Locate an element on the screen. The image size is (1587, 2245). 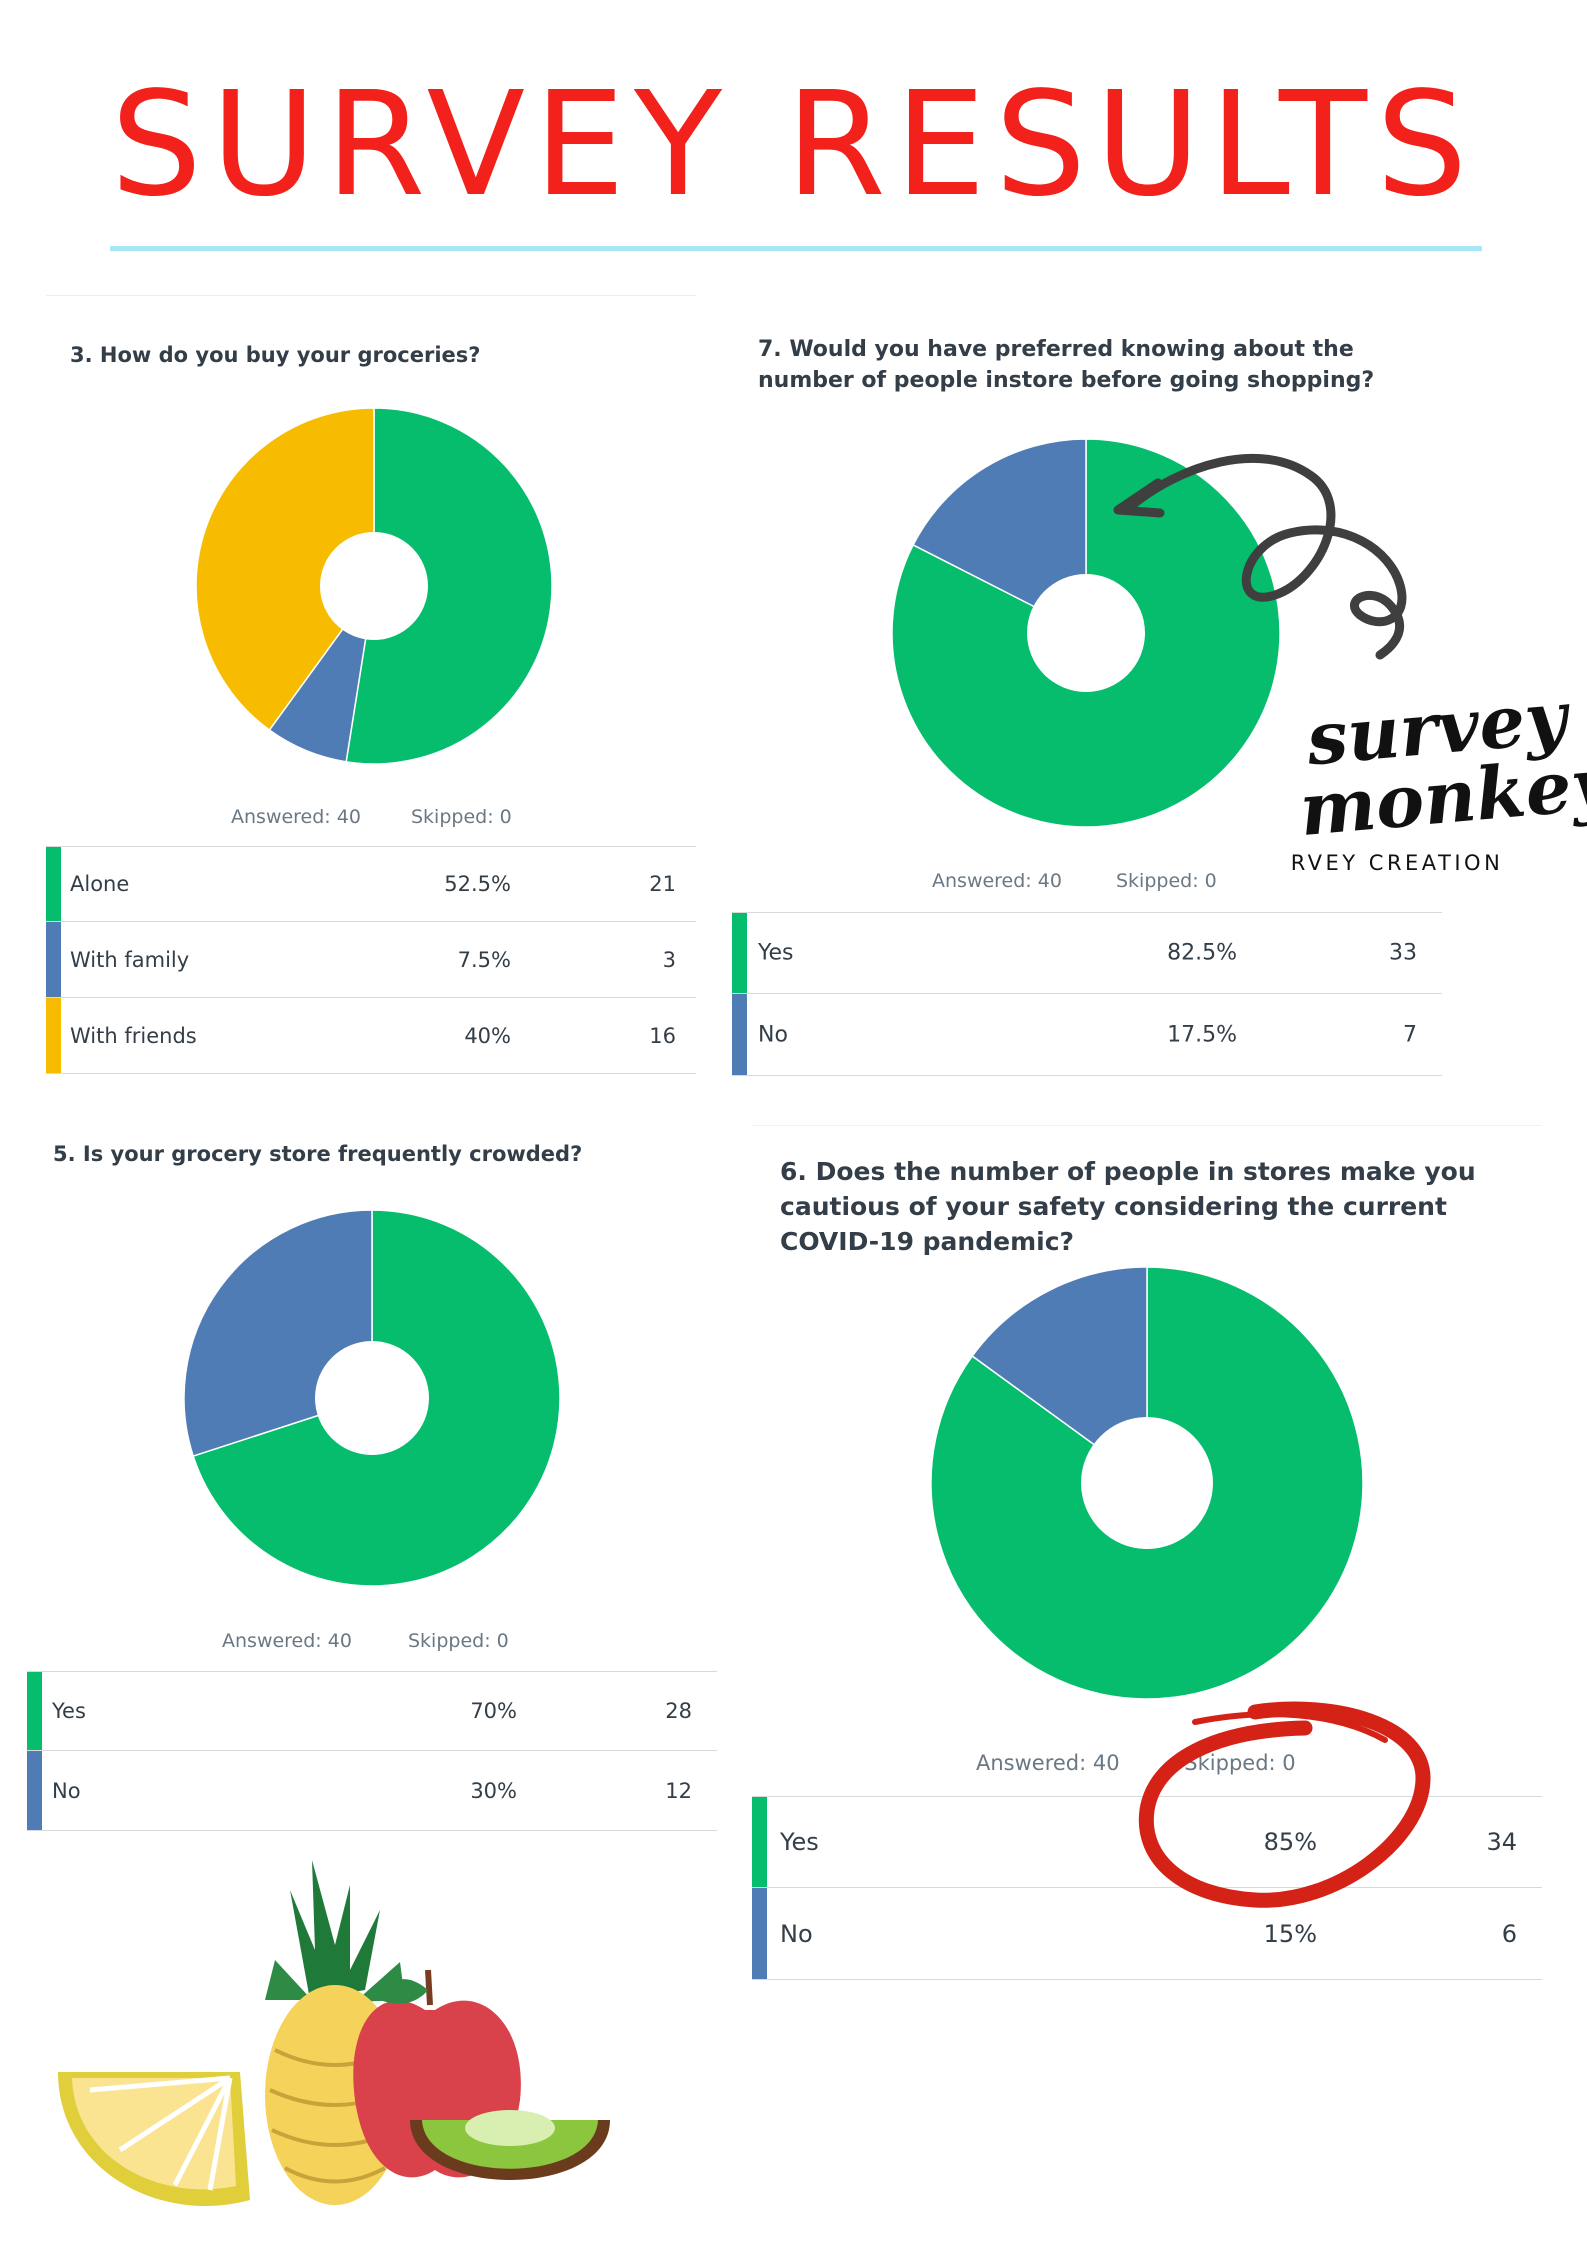
row-percent: 15% is located at coordinates (1290, 1933).